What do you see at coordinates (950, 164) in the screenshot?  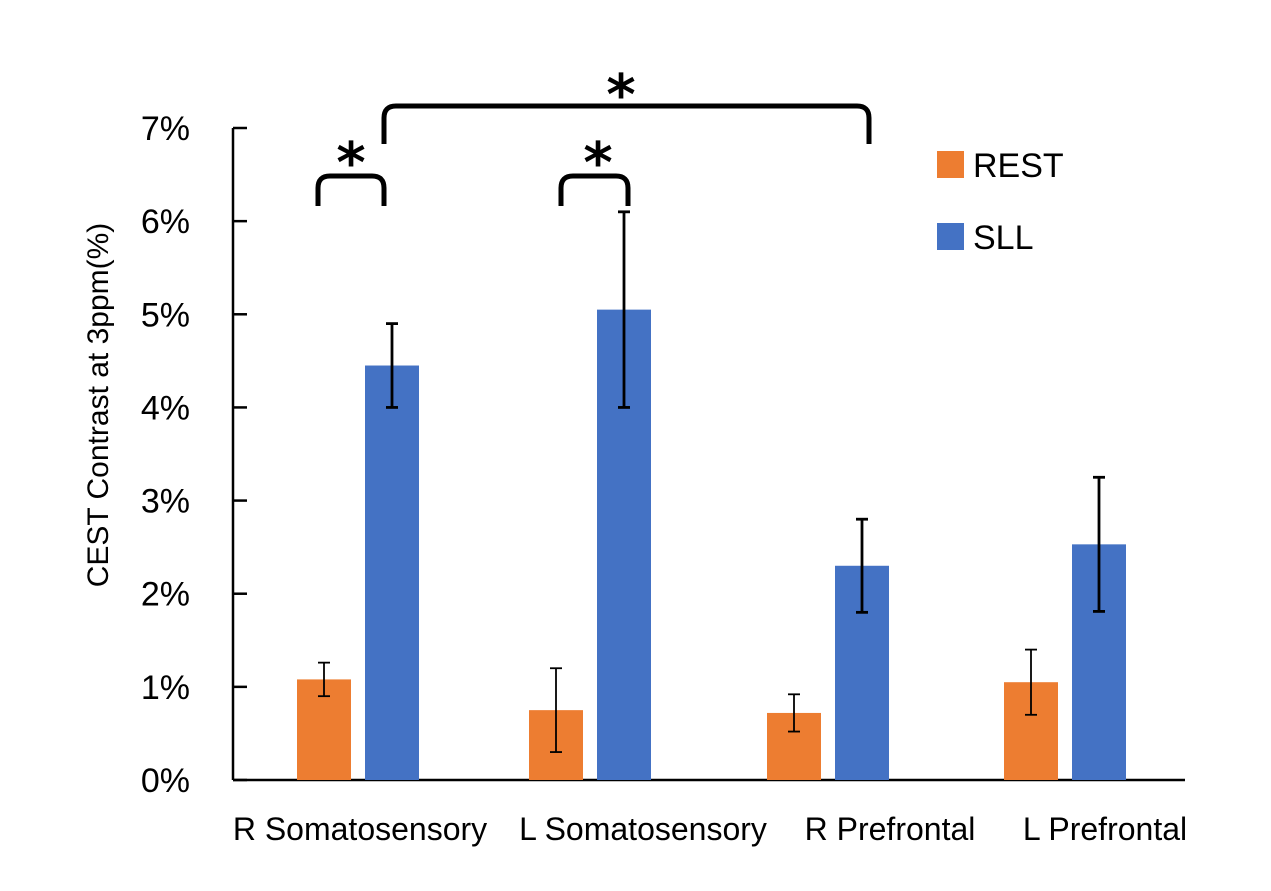 I see `legend-swatch-rest` at bounding box center [950, 164].